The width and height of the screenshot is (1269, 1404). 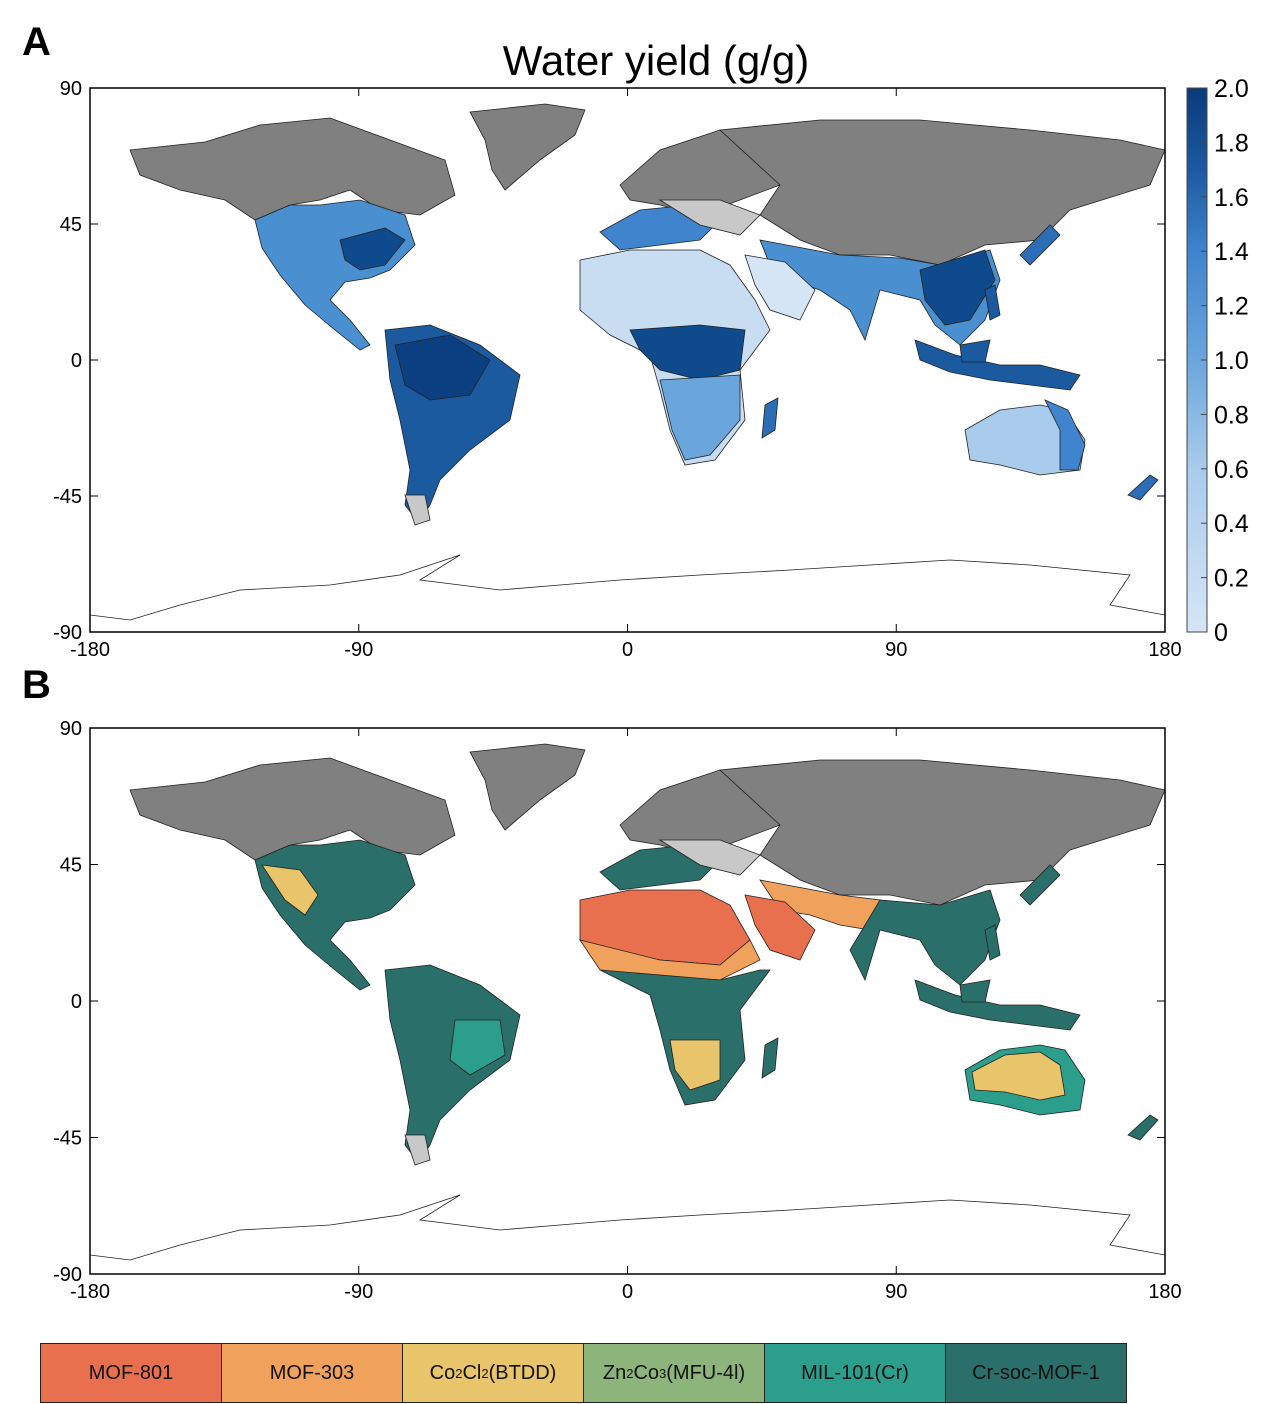 I want to click on indonesia, so click(x=997, y=365).